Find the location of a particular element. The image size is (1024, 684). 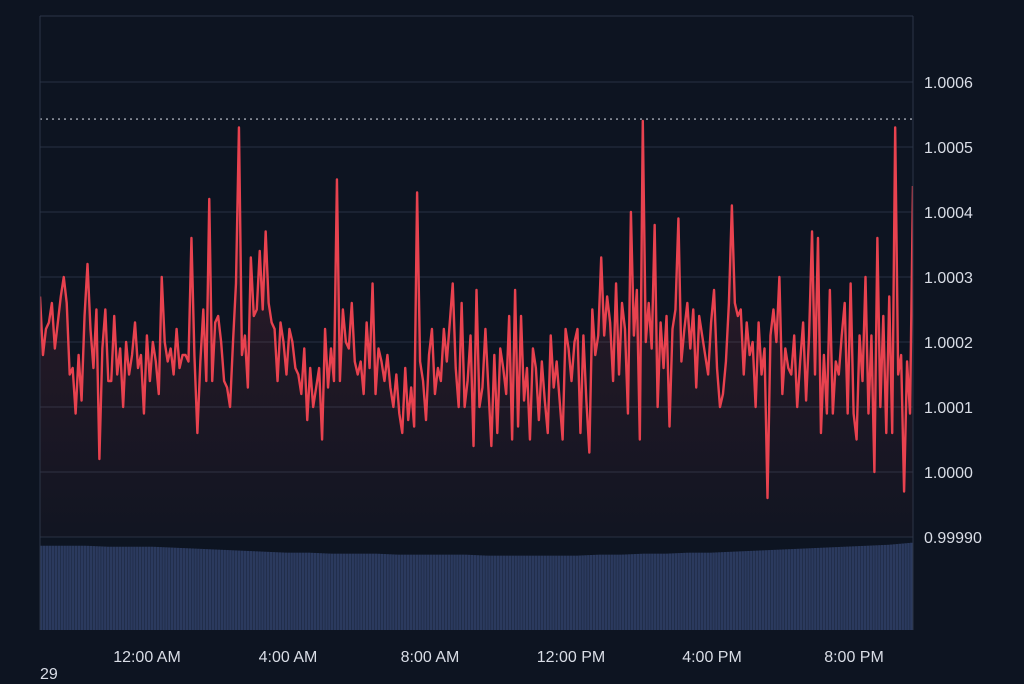

y-tick-label: 1.0004 is located at coordinates (948, 213).